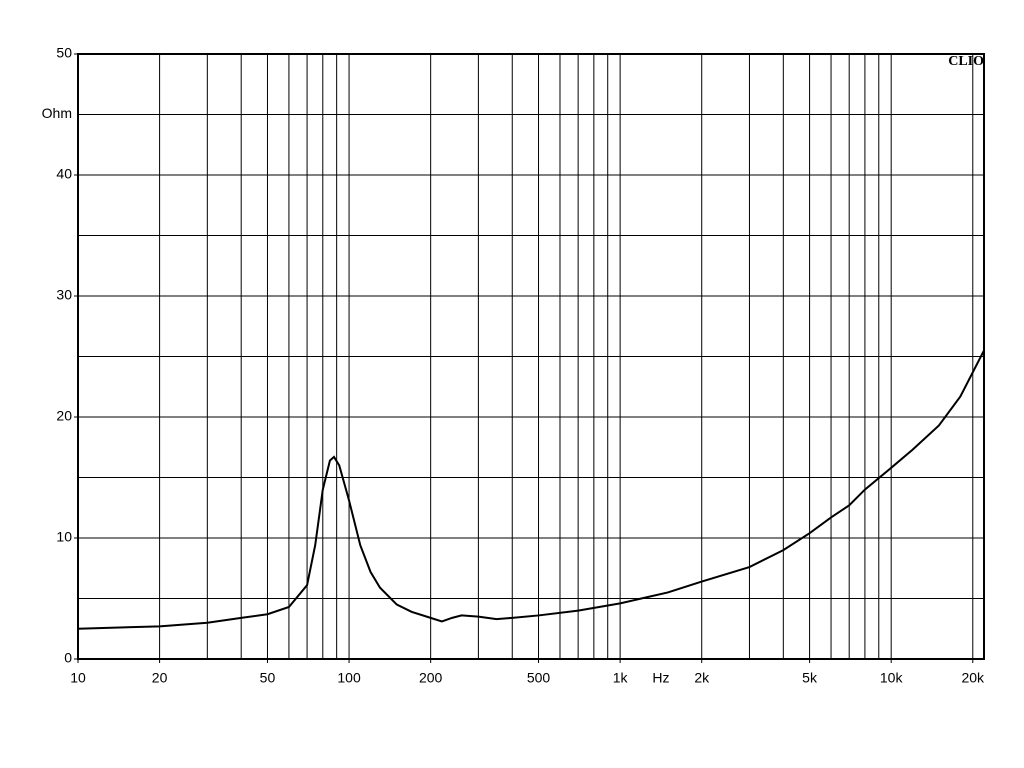 The image size is (1024, 768). Describe the element at coordinates (64, 416) in the screenshot. I see `y-tick-label: 20` at that location.